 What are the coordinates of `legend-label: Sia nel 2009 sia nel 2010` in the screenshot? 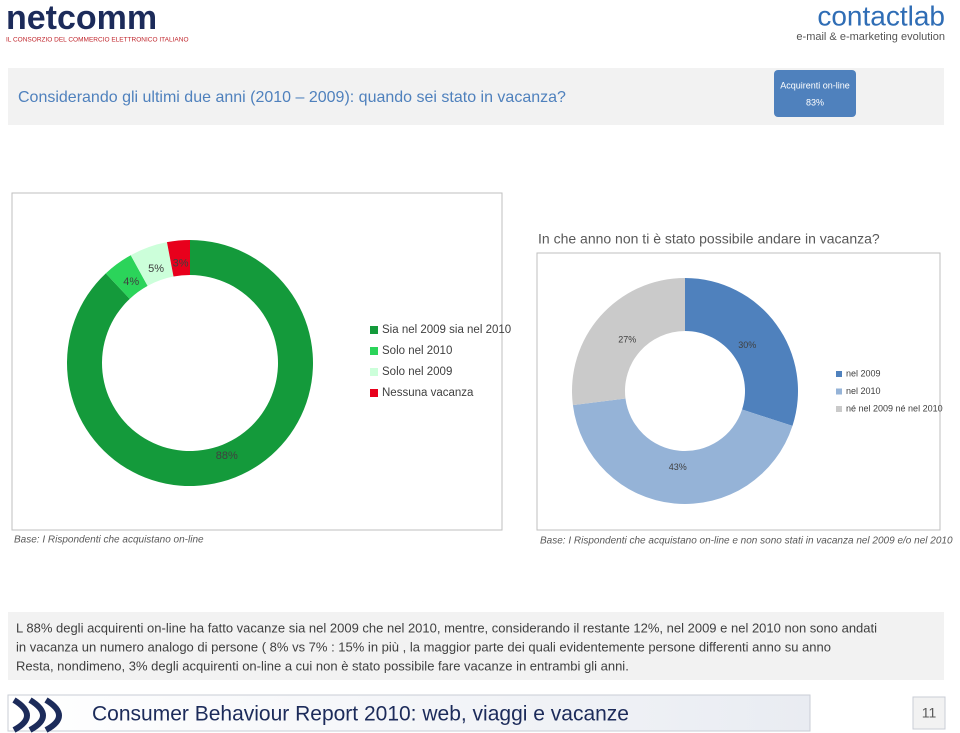 It's located at (446, 330).